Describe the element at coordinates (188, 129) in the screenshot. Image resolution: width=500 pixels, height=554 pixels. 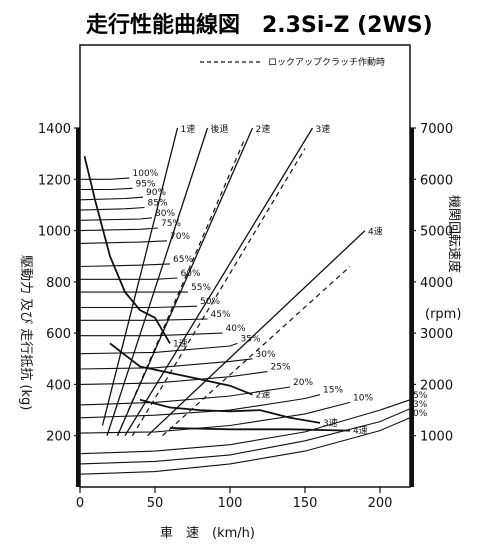
I see `rpm-line-label: 1速` at that location.